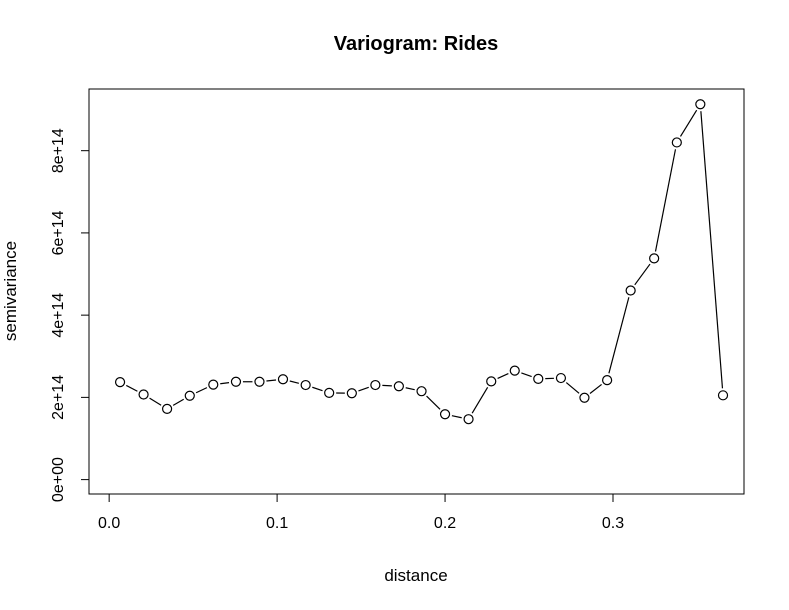 The height and width of the screenshot is (610, 789). What do you see at coordinates (58, 479) in the screenshot?
I see `y-tick-label: 0e+00` at bounding box center [58, 479].